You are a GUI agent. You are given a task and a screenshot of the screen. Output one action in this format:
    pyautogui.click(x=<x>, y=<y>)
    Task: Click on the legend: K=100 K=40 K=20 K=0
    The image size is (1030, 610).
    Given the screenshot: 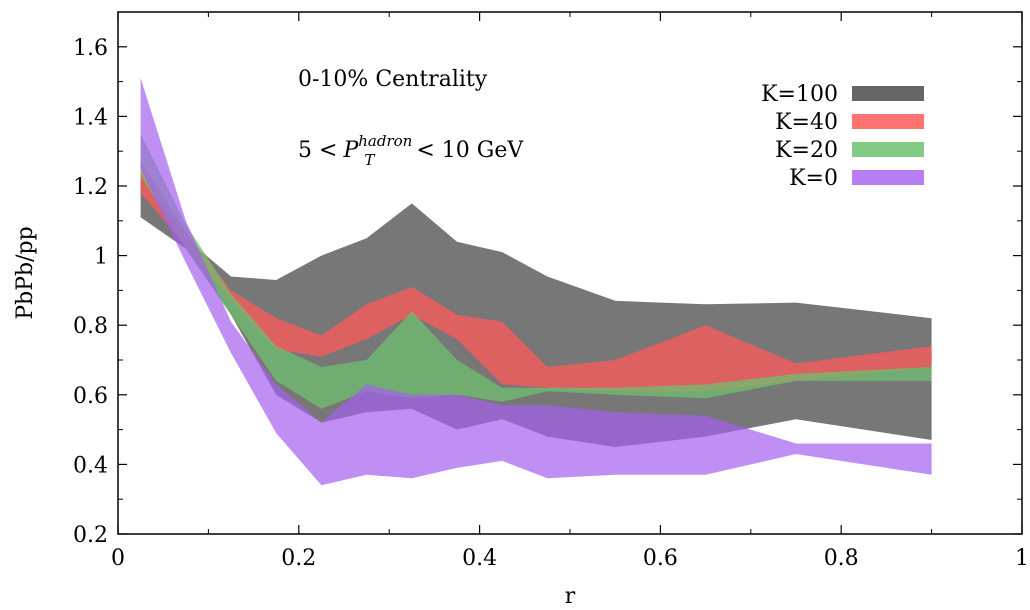 What is the action you would take?
    pyautogui.click(x=842, y=136)
    